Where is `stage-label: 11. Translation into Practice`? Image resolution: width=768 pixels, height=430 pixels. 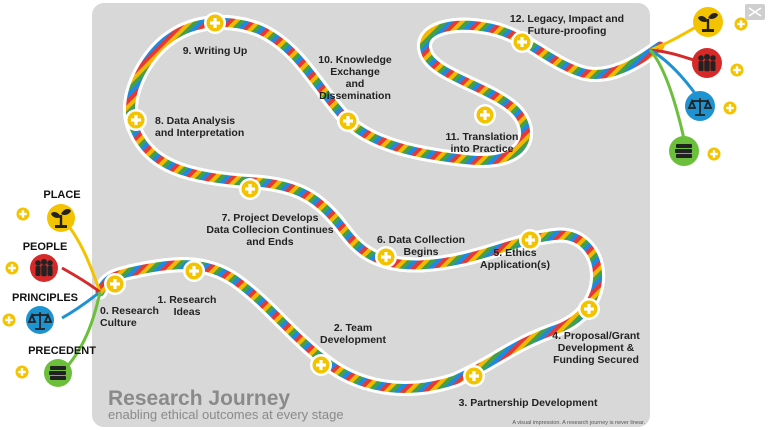
stage-label: 11. Translation into Practice is located at coordinates (482, 143).